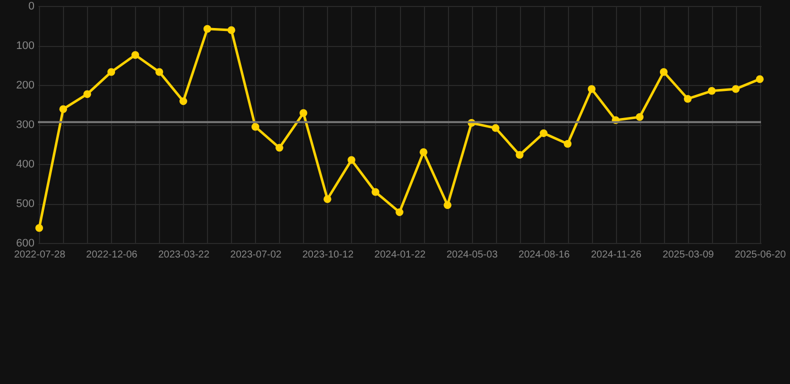 This screenshot has height=384, width=790. Describe the element at coordinates (25, 46) in the screenshot. I see `y-tick-label: 100` at that location.